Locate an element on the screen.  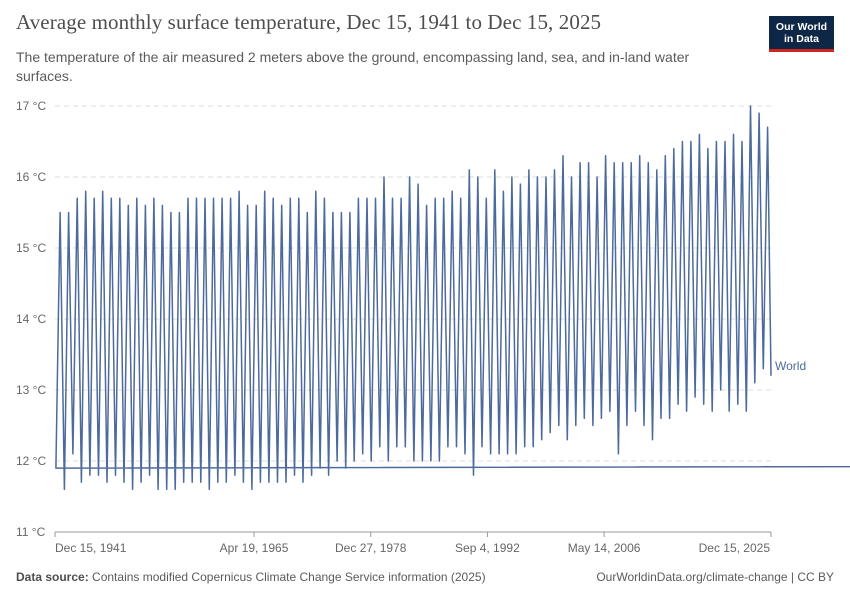
logo-line-1: Our World is located at coordinates (801, 27).